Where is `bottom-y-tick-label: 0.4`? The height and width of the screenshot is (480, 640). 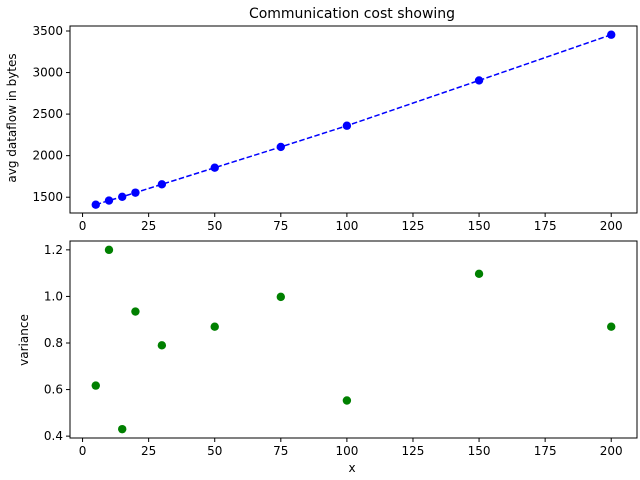 bottom-y-tick-label: 0.4 is located at coordinates (53, 436).